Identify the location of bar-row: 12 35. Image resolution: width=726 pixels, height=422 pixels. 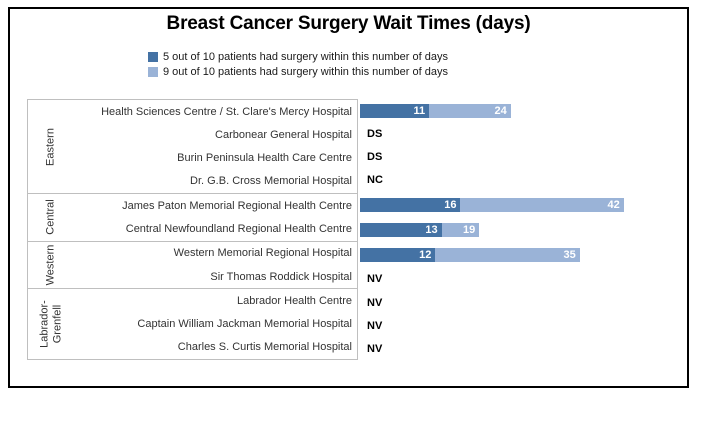
(526, 255).